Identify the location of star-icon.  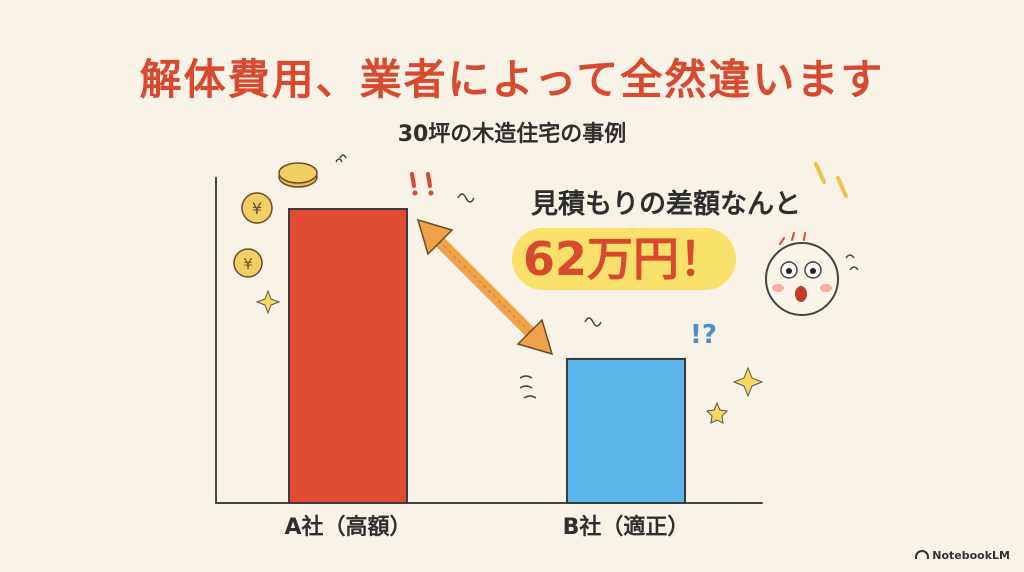
(717, 412).